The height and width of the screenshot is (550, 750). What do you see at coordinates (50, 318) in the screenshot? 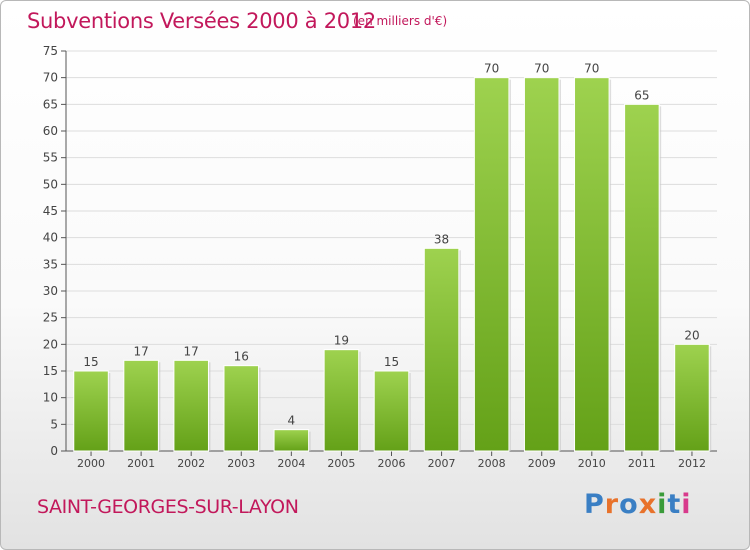
I see `y-tick-label: 25` at bounding box center [50, 318].